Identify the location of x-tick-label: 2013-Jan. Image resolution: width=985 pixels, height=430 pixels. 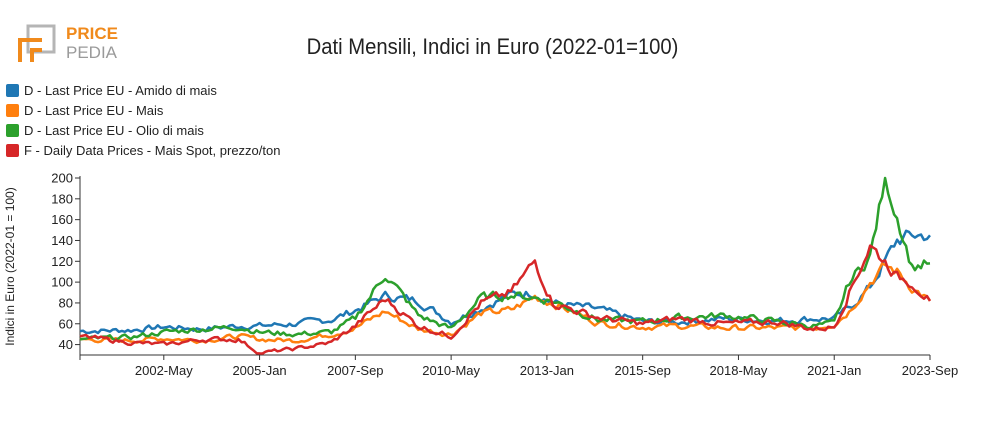
(547, 370).